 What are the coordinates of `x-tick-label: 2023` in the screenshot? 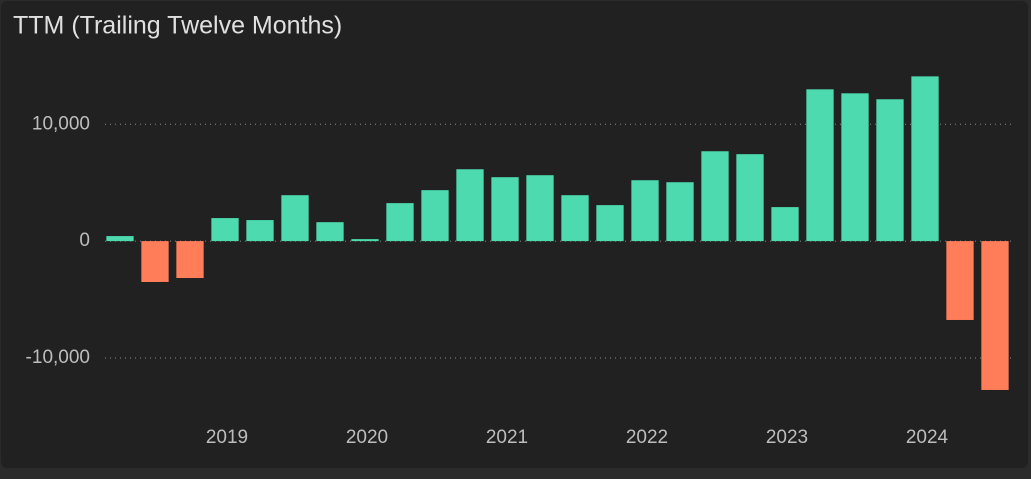 It's located at (787, 437).